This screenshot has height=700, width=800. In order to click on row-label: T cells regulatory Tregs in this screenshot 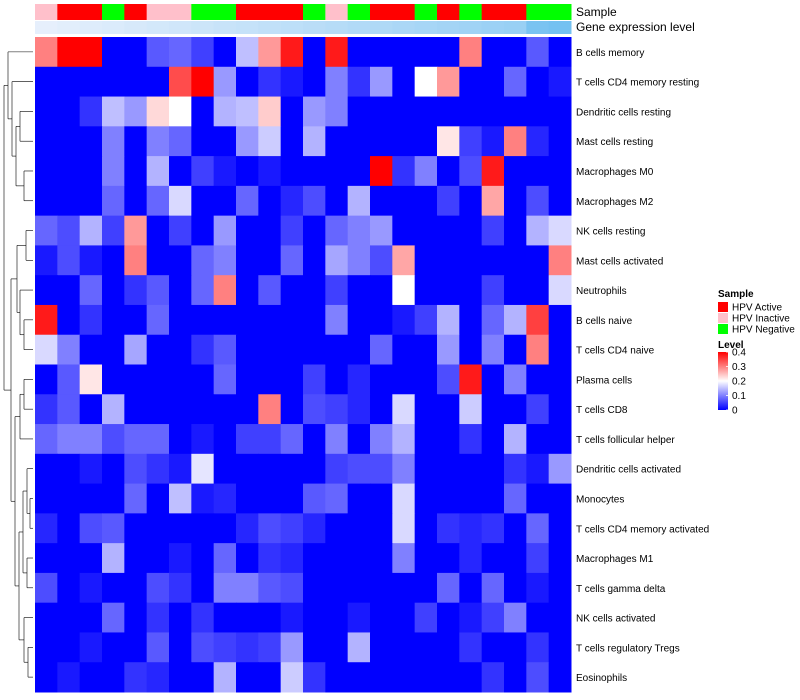, I will do `click(628, 648)`.